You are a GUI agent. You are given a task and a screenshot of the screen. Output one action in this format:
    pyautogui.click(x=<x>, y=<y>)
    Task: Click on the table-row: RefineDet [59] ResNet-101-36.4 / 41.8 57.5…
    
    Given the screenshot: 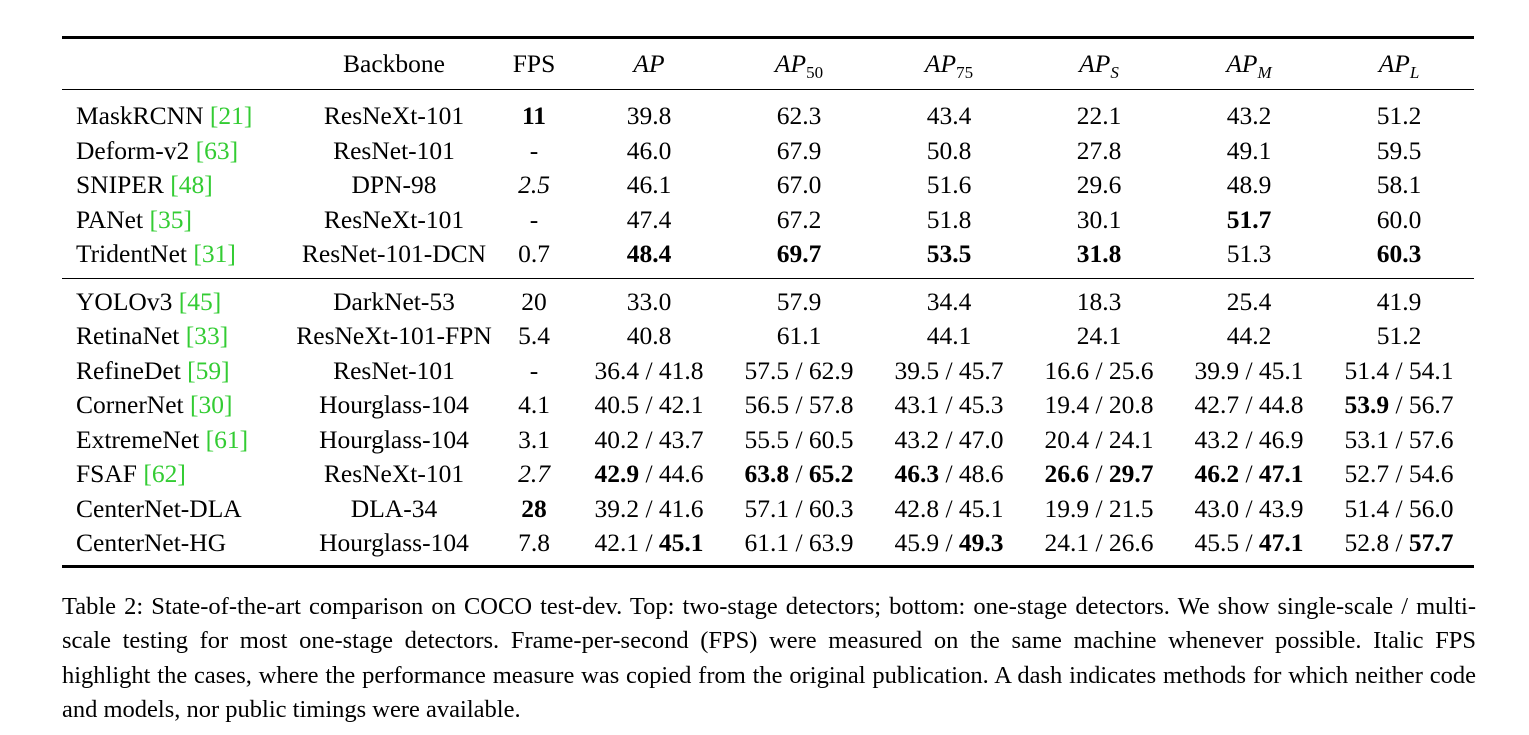 What is the action you would take?
    pyautogui.click(x=768, y=371)
    